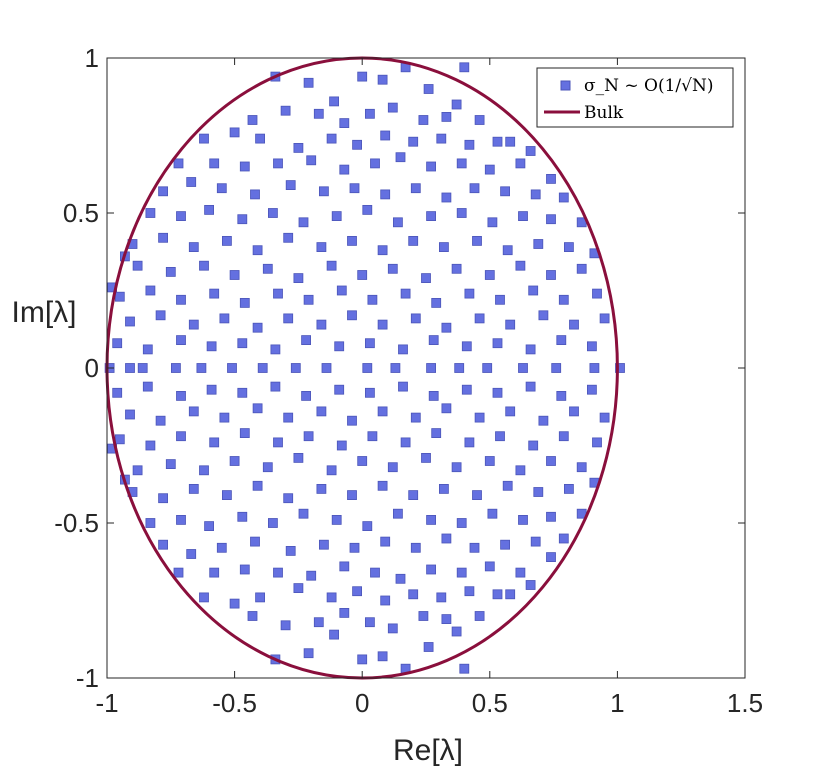 The image size is (830, 775). What do you see at coordinates (92, 368) in the screenshot?
I see `y-tick-label: 0` at bounding box center [92, 368].